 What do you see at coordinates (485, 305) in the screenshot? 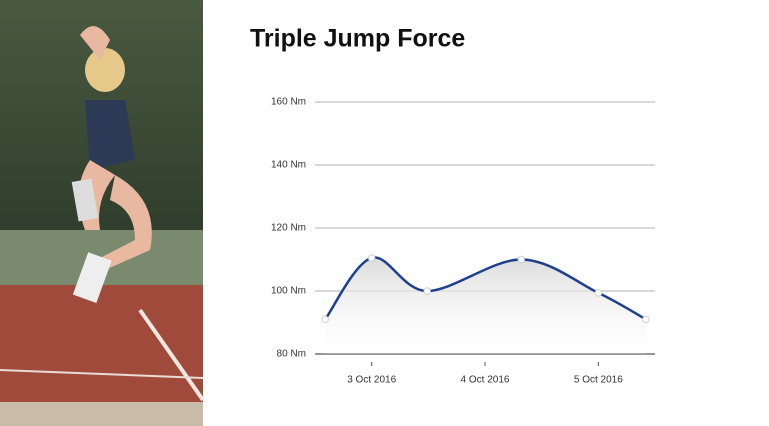
I see `area` at bounding box center [485, 305].